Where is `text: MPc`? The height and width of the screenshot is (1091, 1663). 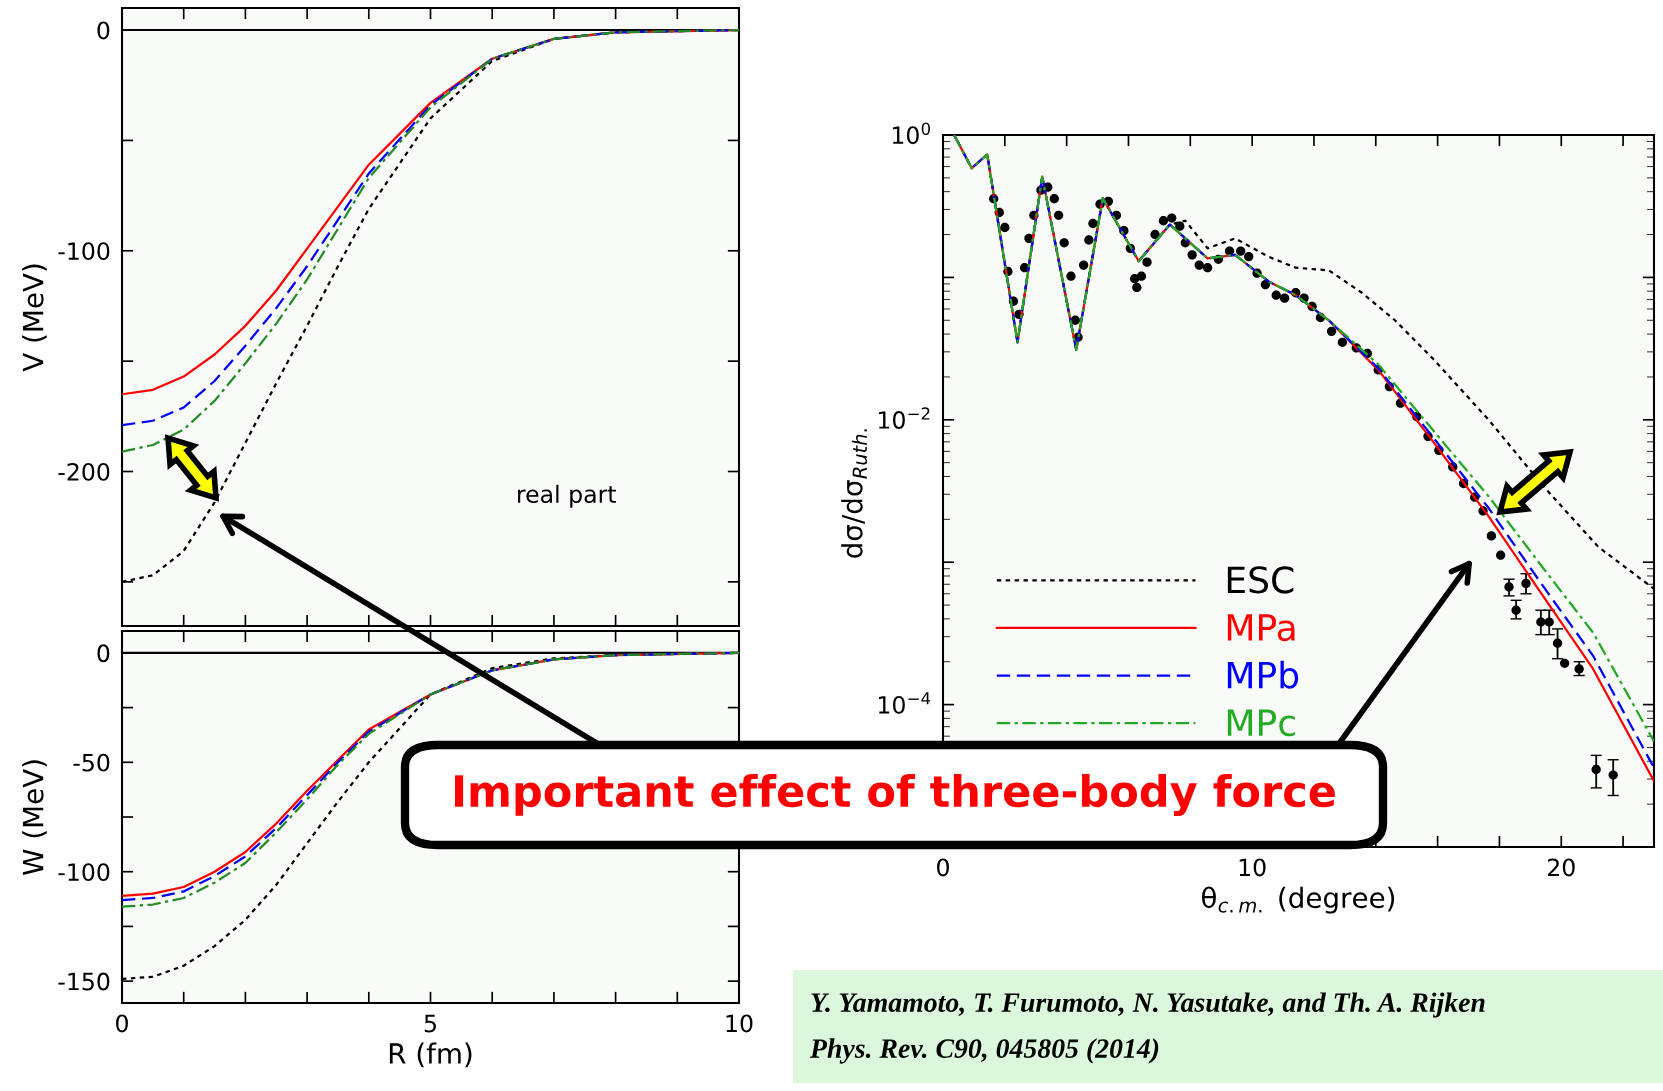 text: MPc is located at coordinates (1261, 723).